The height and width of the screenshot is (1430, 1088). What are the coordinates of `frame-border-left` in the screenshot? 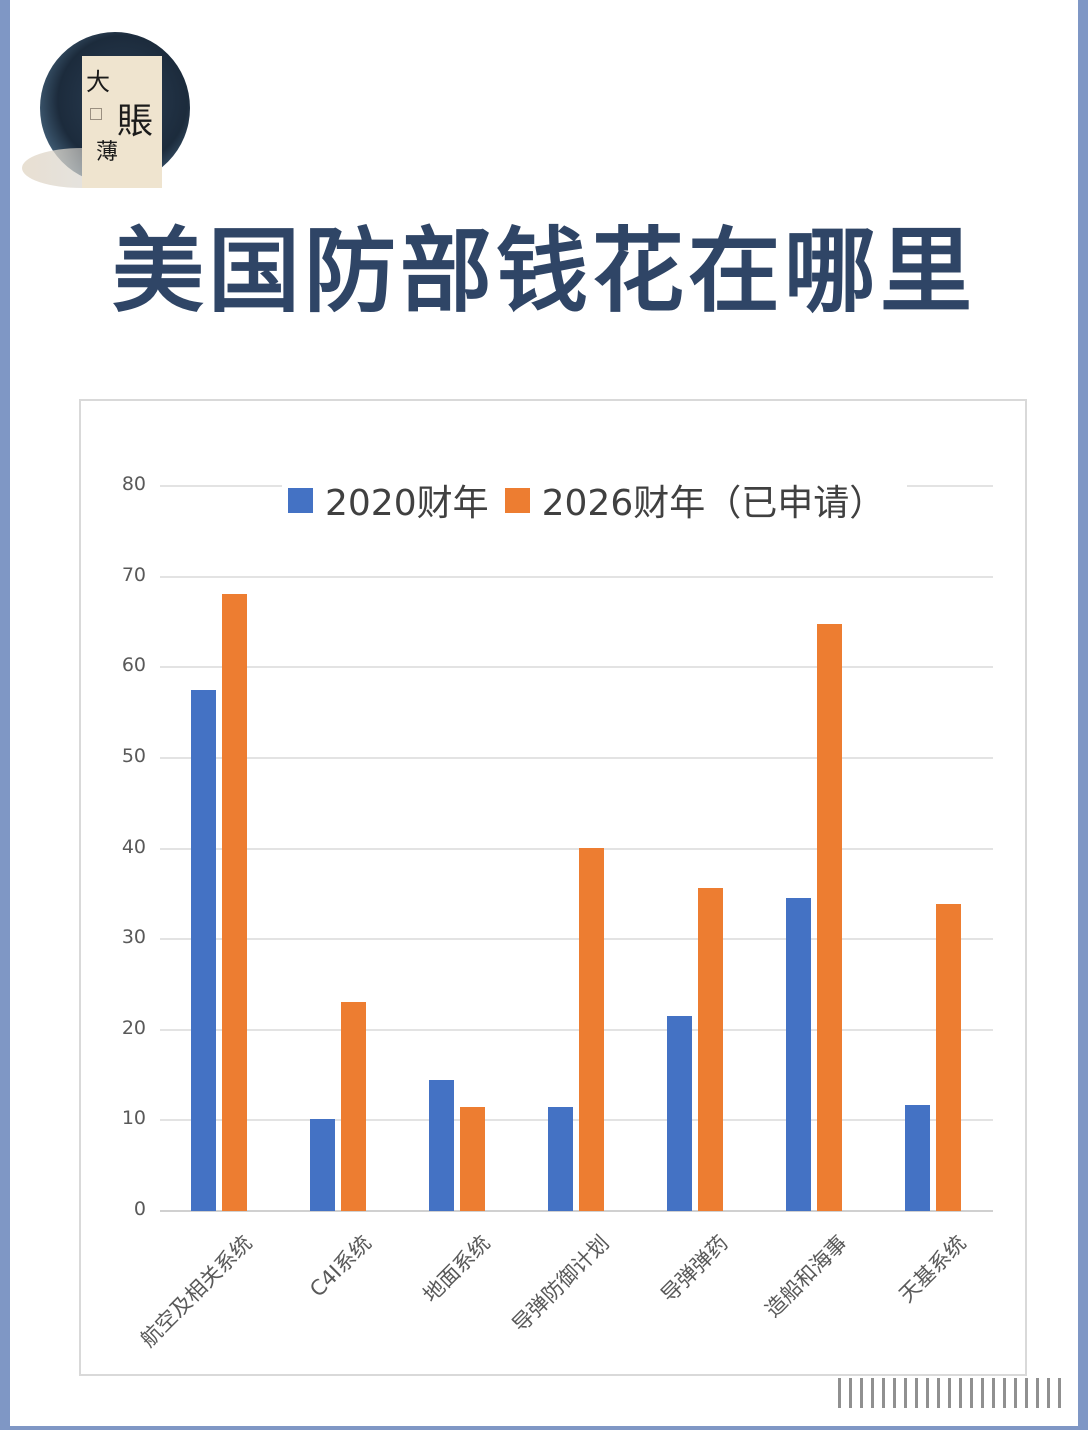 It's located at (5, 715).